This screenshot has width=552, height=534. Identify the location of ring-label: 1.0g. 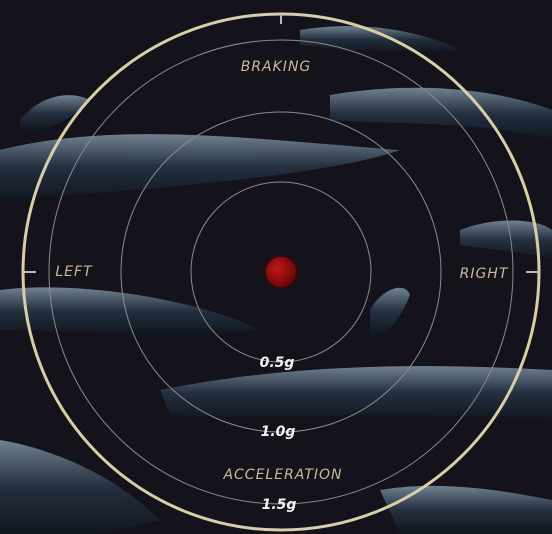
(278, 432).